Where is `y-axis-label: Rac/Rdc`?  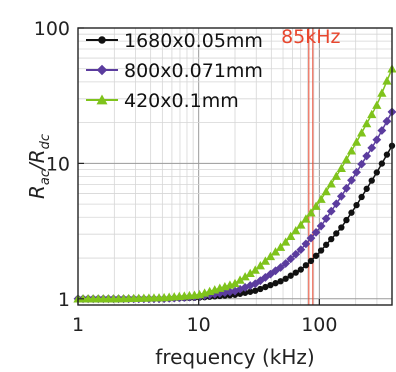 y-axis-label: Rac/Rdc is located at coordinates (39, 166).